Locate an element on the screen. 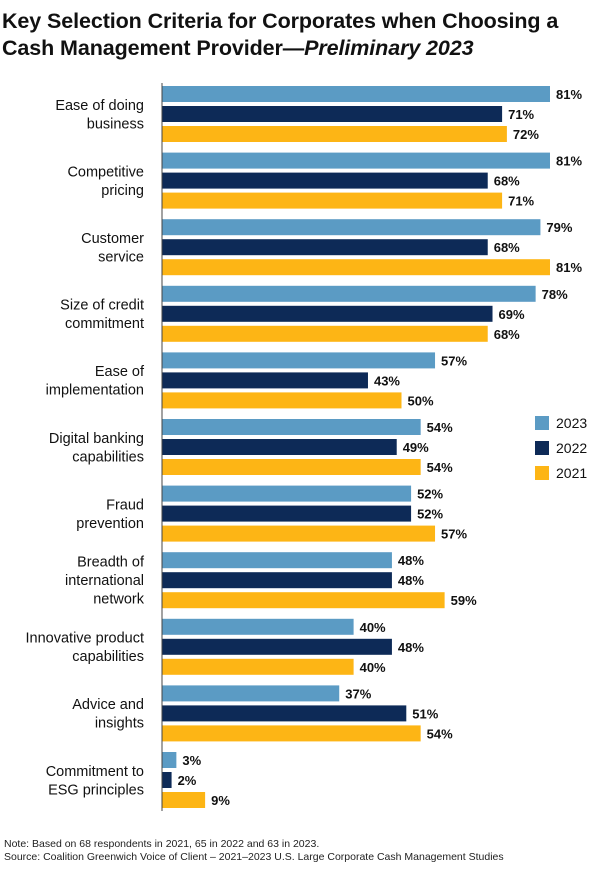  value-label: 59% is located at coordinates (464, 600).